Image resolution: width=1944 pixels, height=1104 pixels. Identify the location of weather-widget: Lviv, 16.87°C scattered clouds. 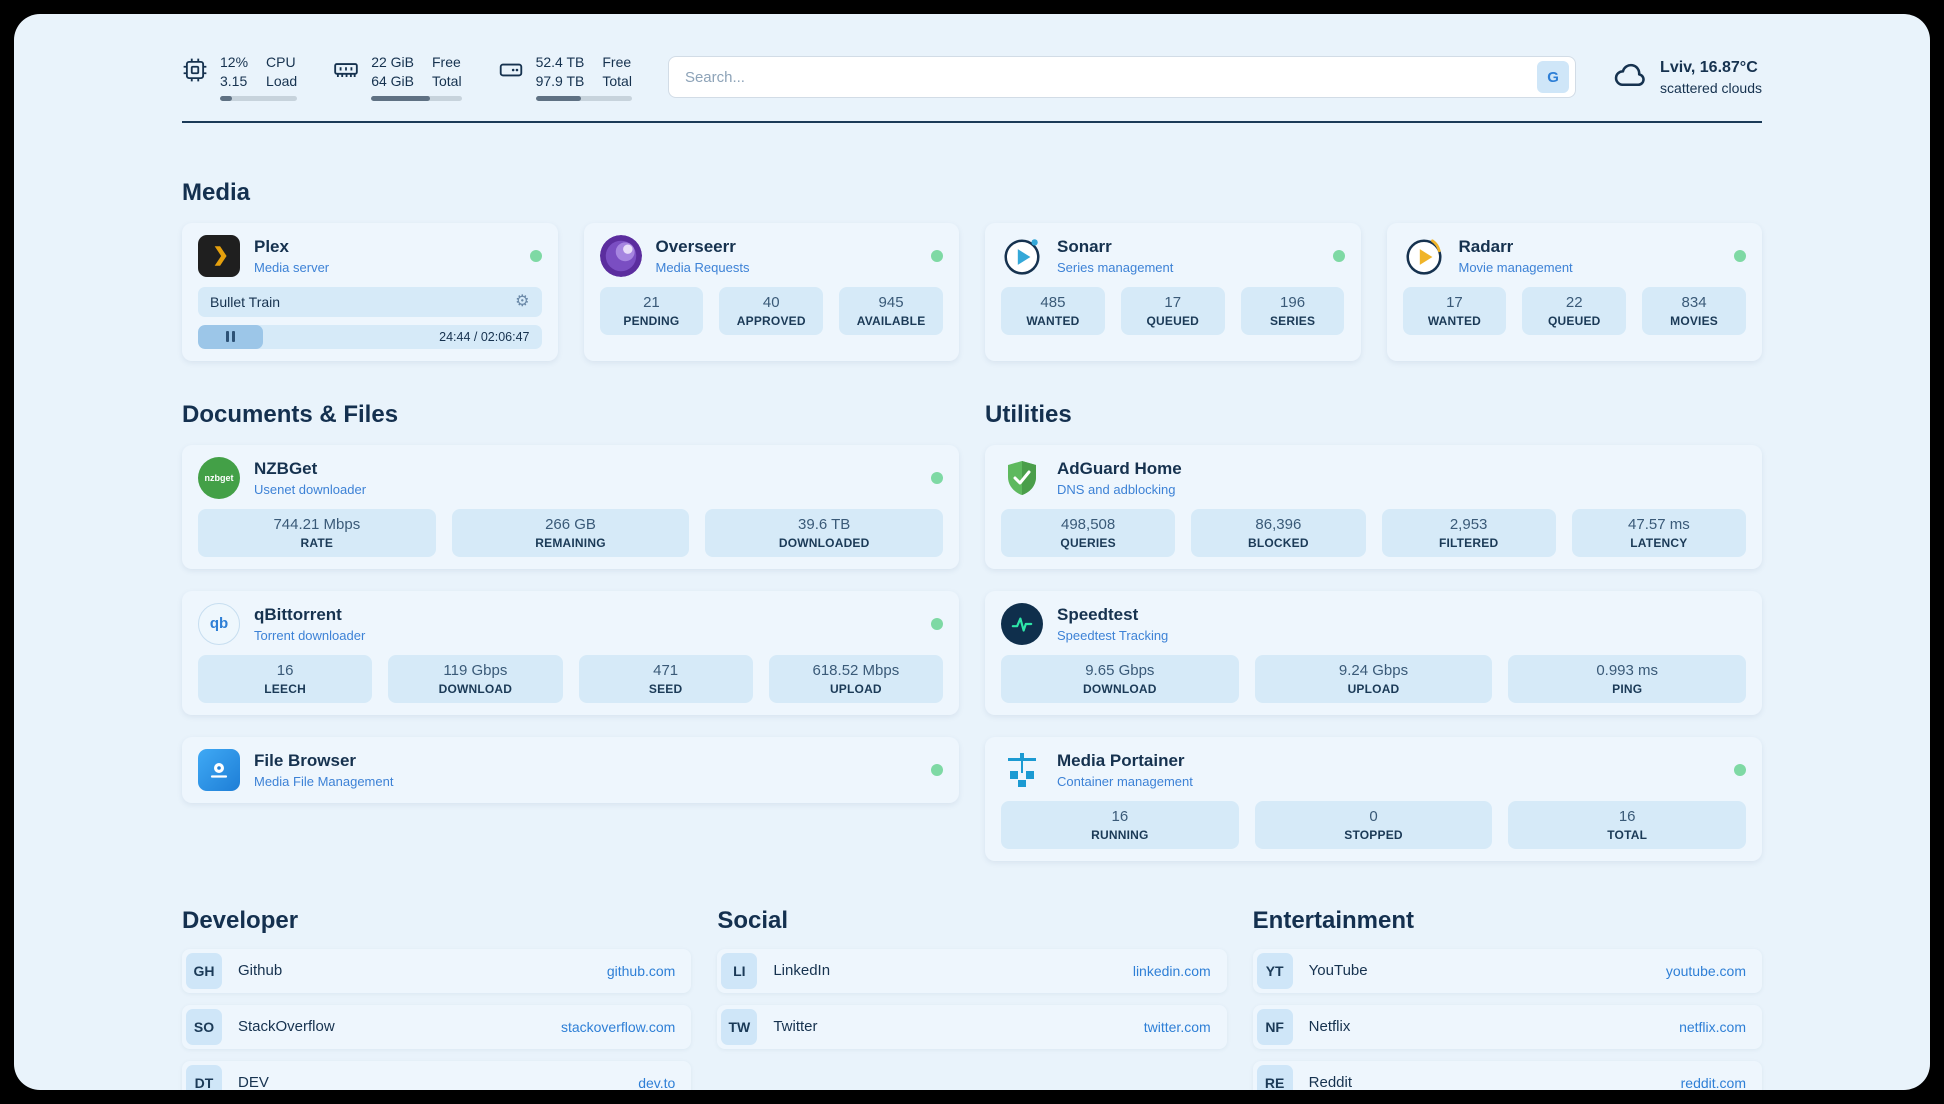
(1687, 77).